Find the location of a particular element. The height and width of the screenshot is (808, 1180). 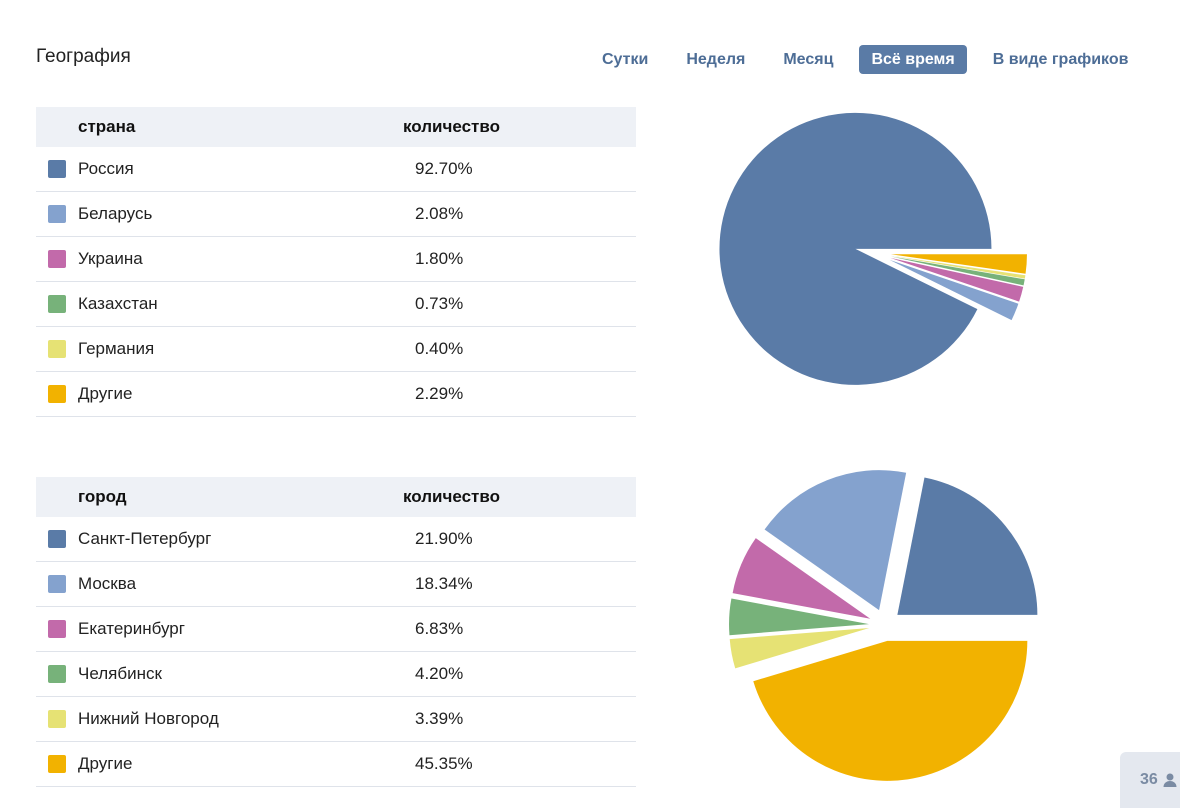

city-name: Другие is located at coordinates (105, 763).